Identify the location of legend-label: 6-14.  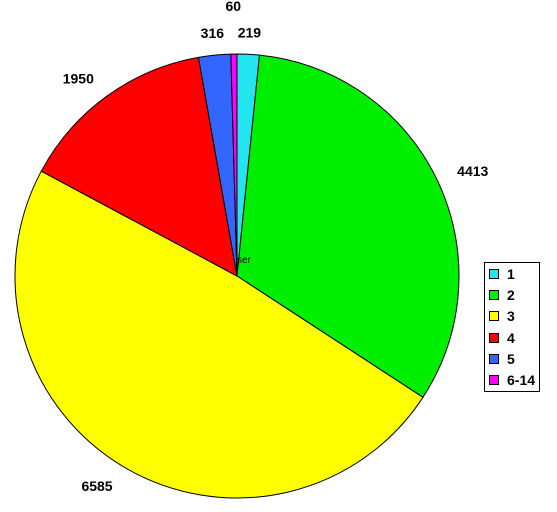
(521, 380).